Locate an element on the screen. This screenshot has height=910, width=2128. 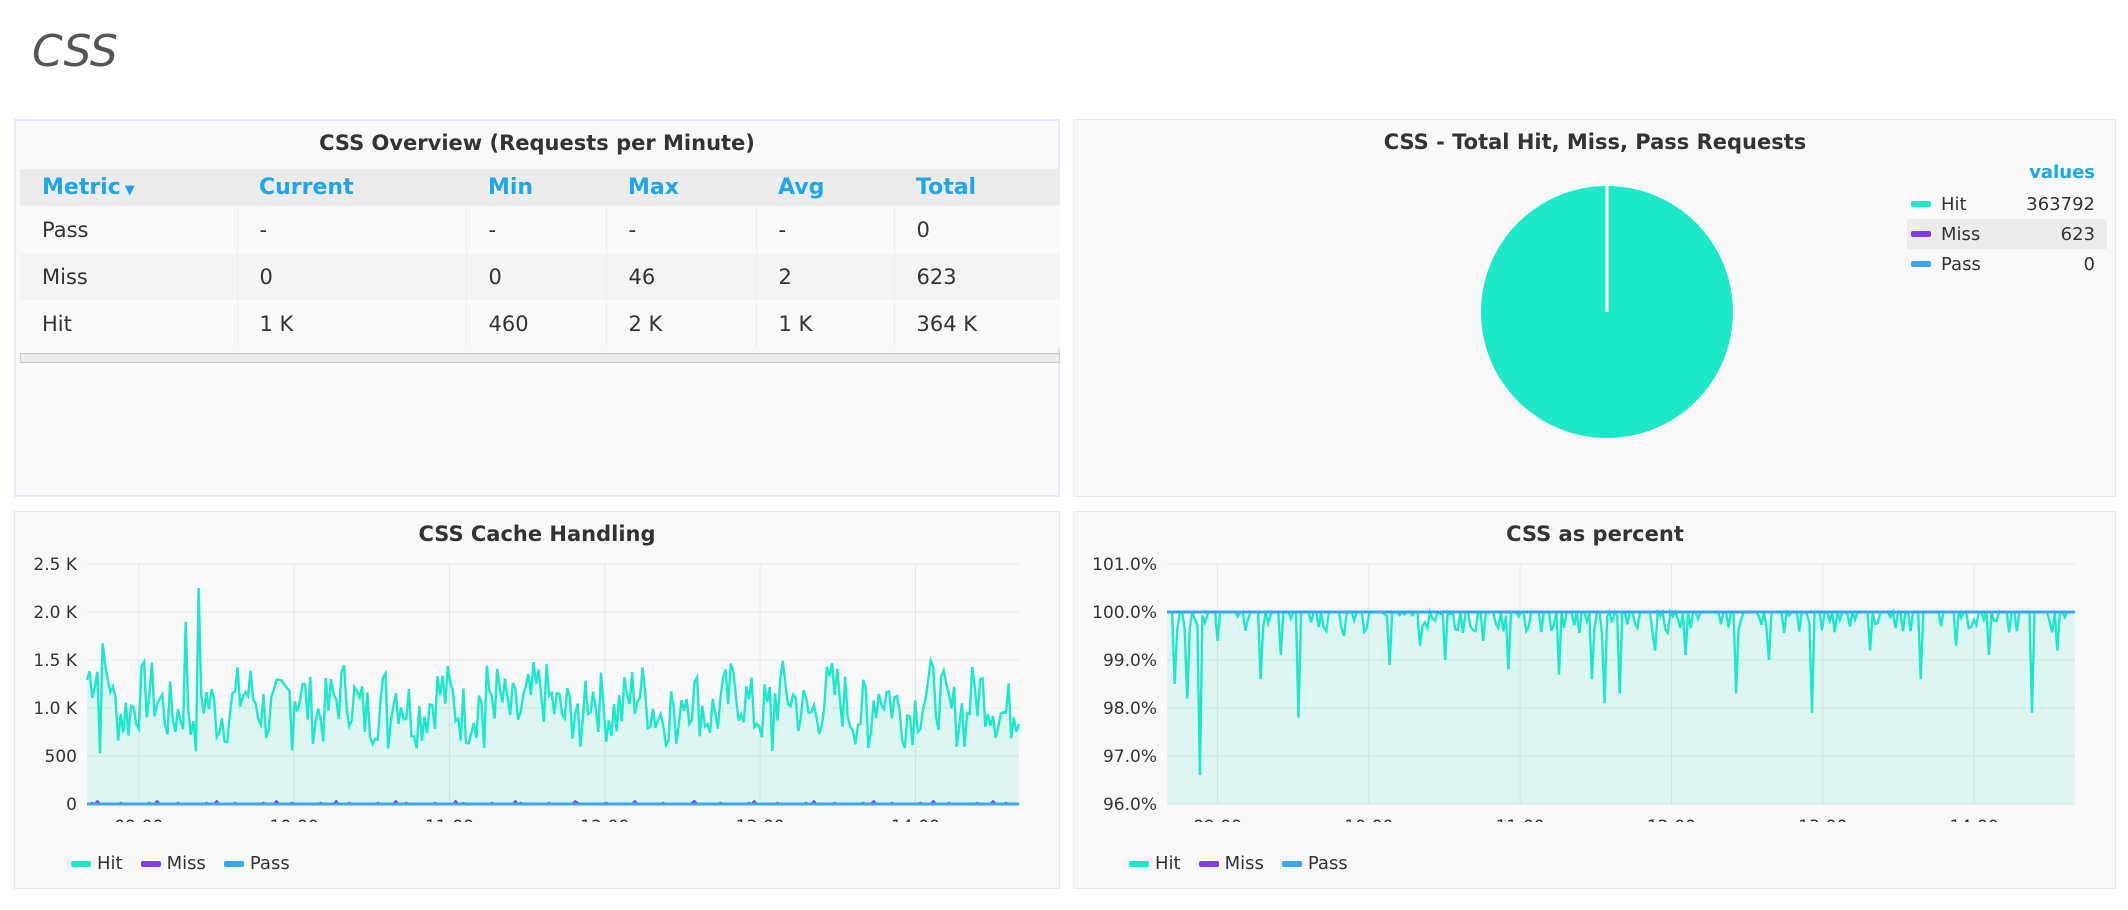
y-tick-label: 0 is located at coordinates (71, 805).